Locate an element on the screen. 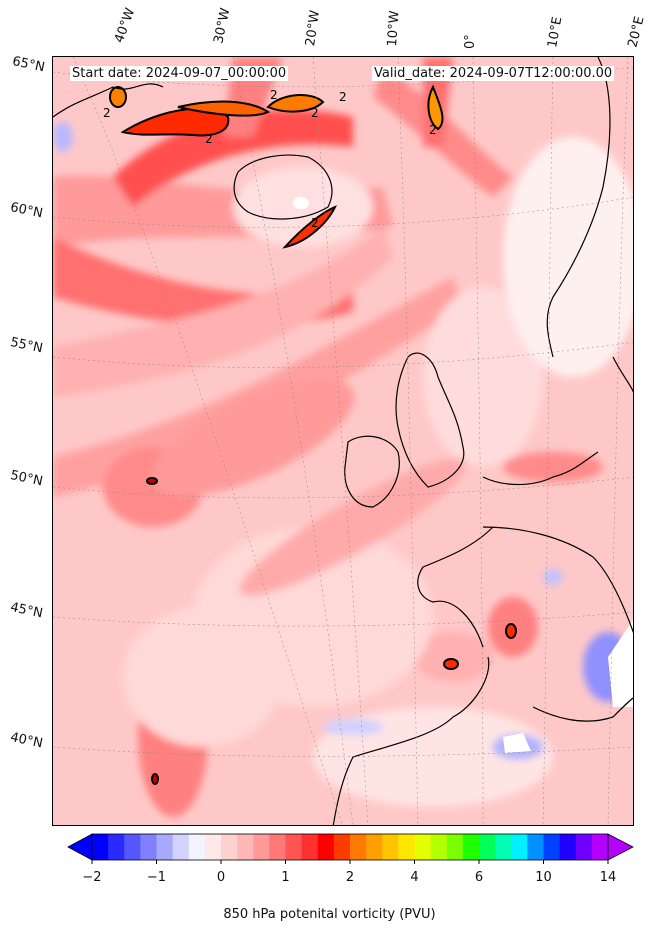 Image resolution: width=659 pixels, height=936 pixels. colorbar-title: 850 hPa potenital vorticity (PVU) is located at coordinates (329, 914).